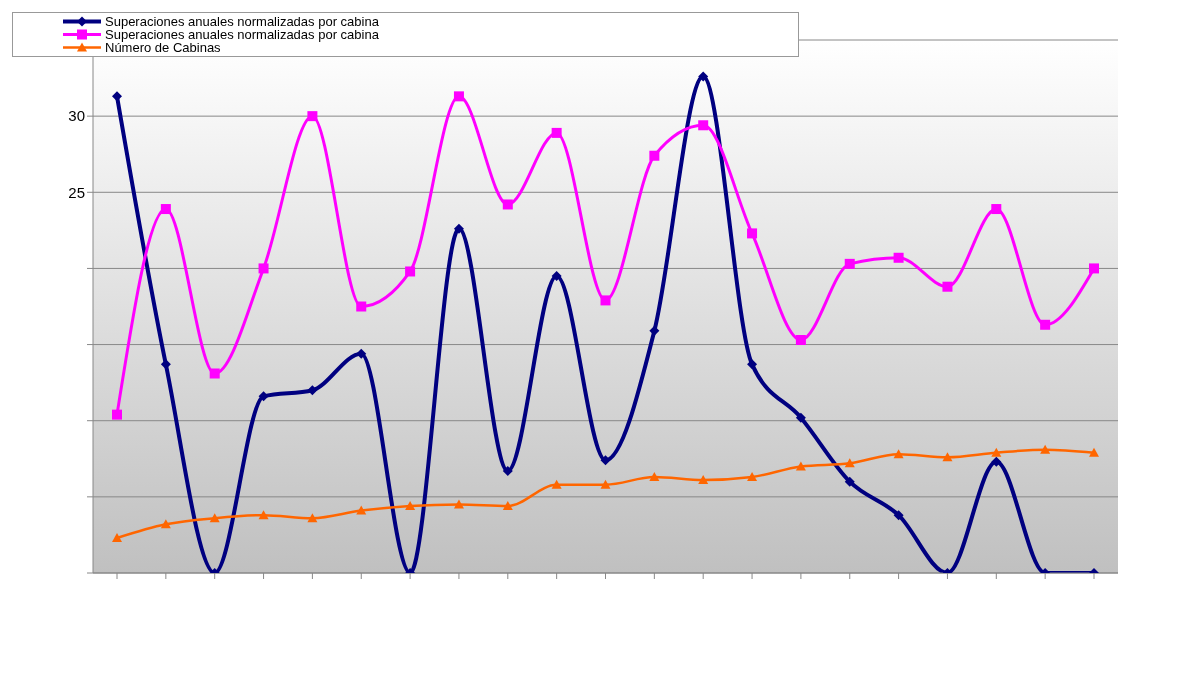 Image resolution: width=1191 pixels, height=677 pixels. I want to click on y-tick-label: 30, so click(76, 116).